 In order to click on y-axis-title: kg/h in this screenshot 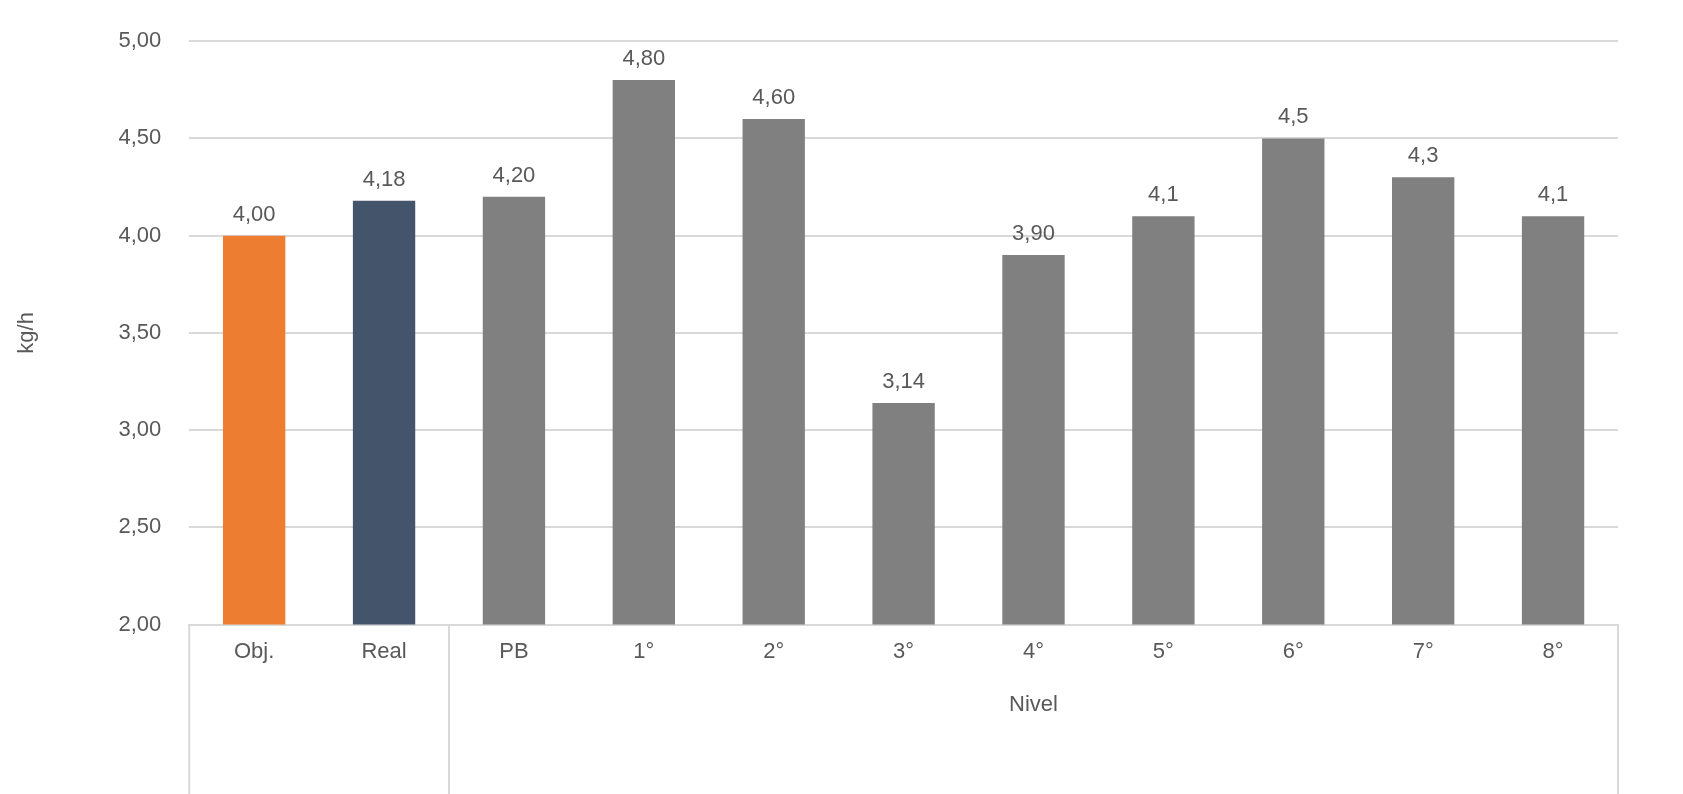, I will do `click(26, 333)`.